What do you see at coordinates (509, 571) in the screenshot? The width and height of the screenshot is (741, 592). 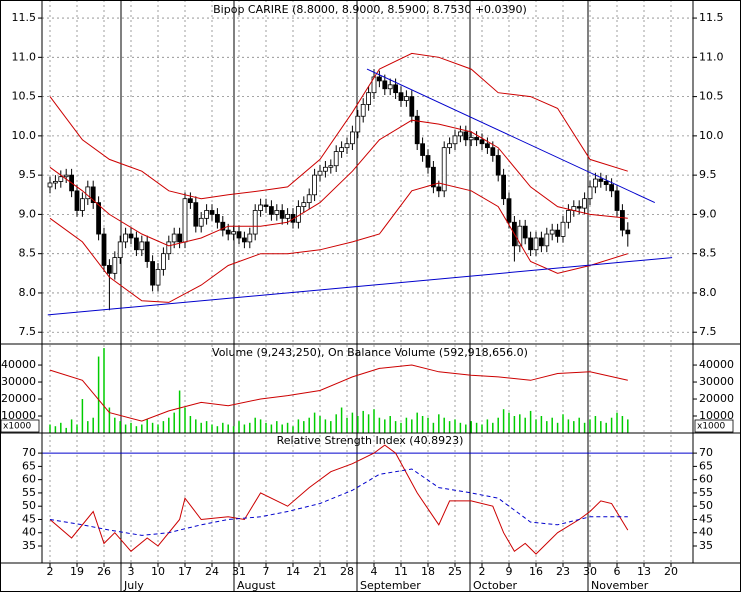 I see `x-tick-label: 9` at bounding box center [509, 571].